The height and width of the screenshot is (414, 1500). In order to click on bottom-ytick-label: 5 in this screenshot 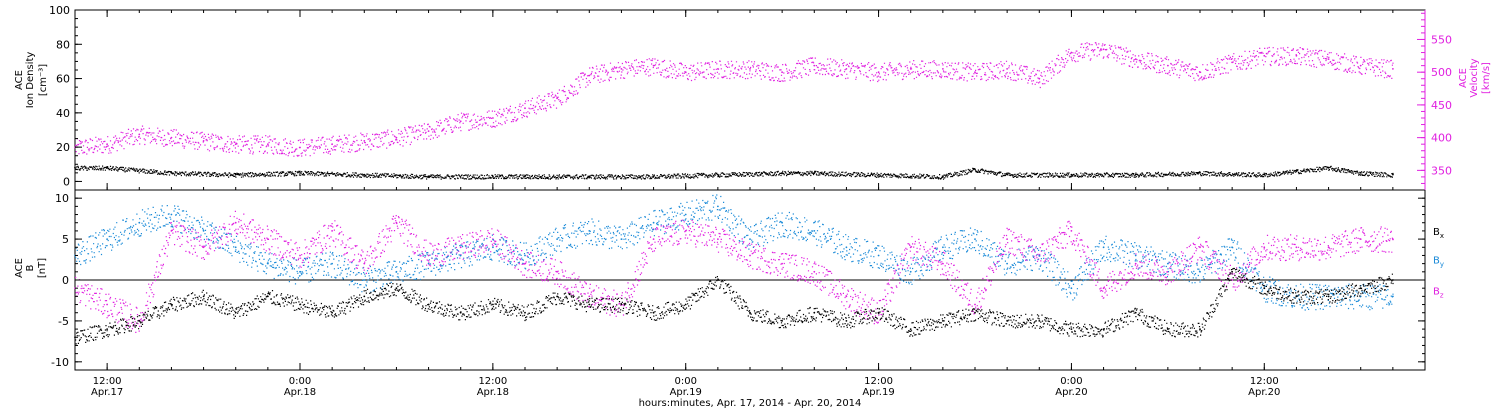, I will do `click(65, 239)`.